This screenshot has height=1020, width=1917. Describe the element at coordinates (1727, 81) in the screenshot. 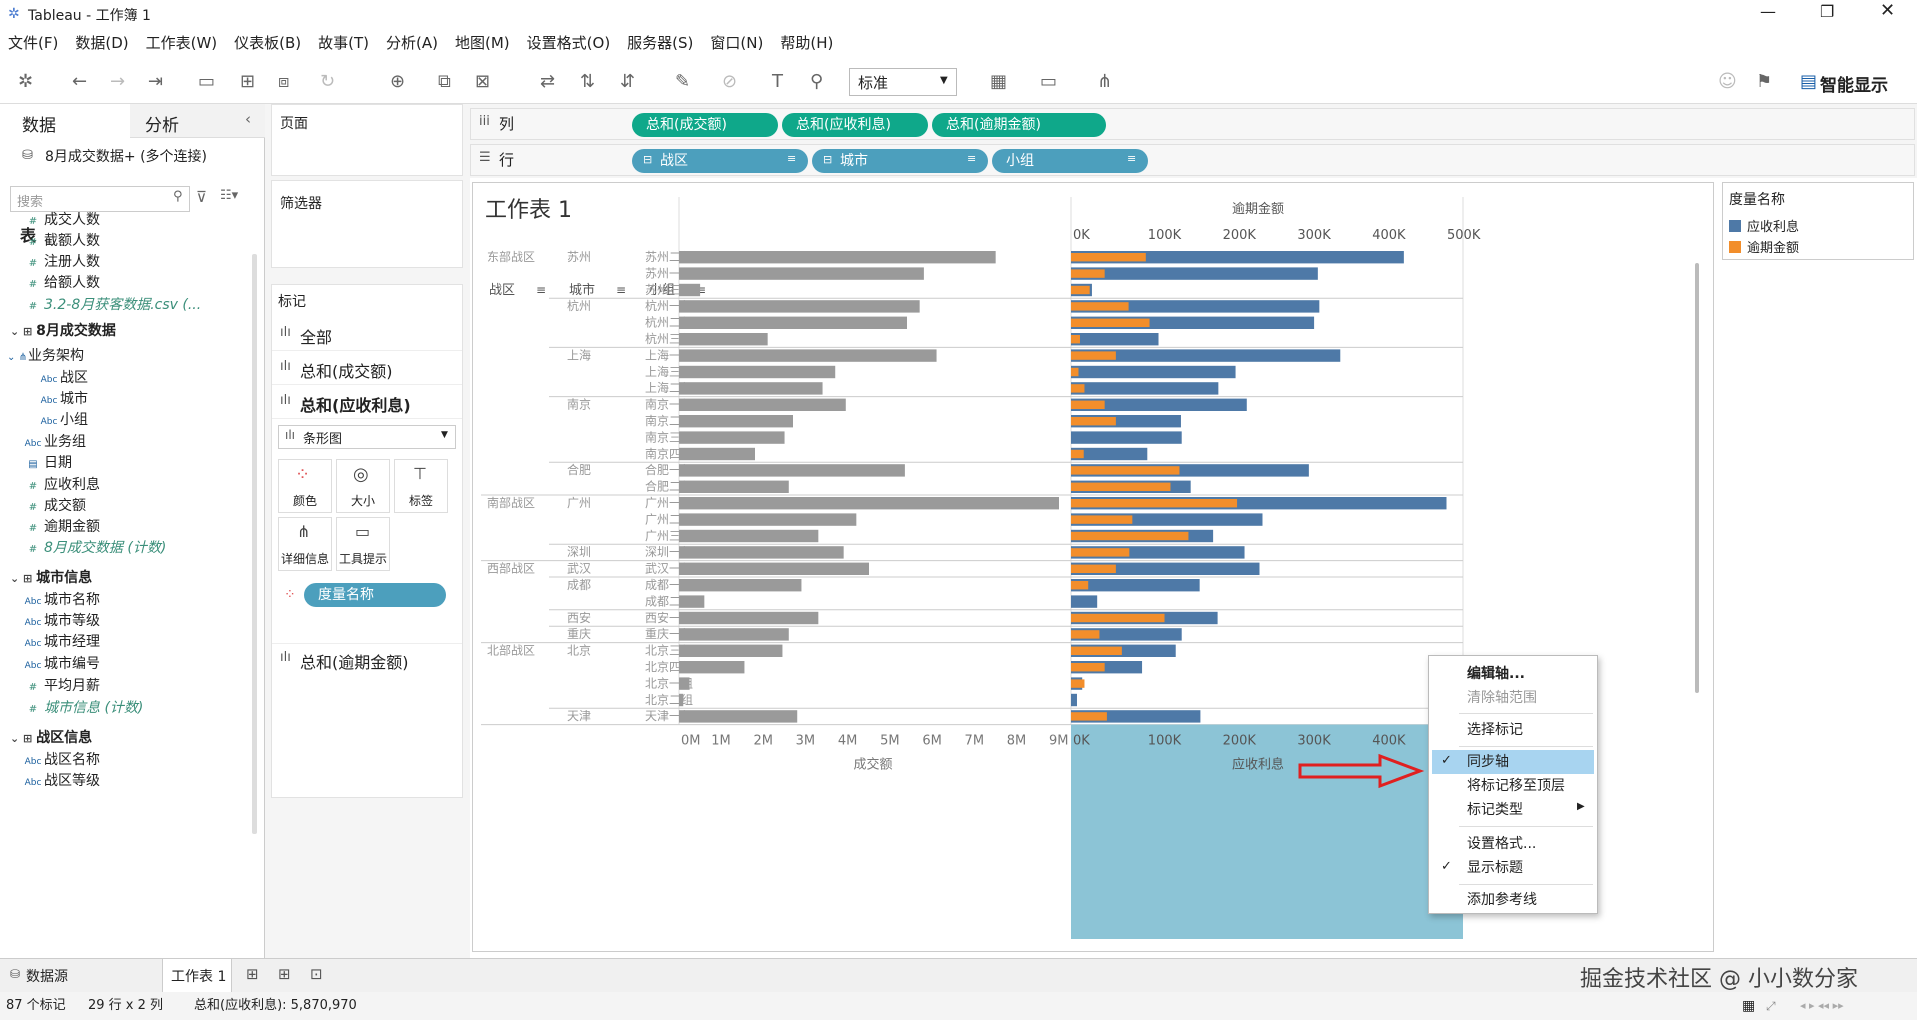

I see `ask-data-icon: ☺` at that location.